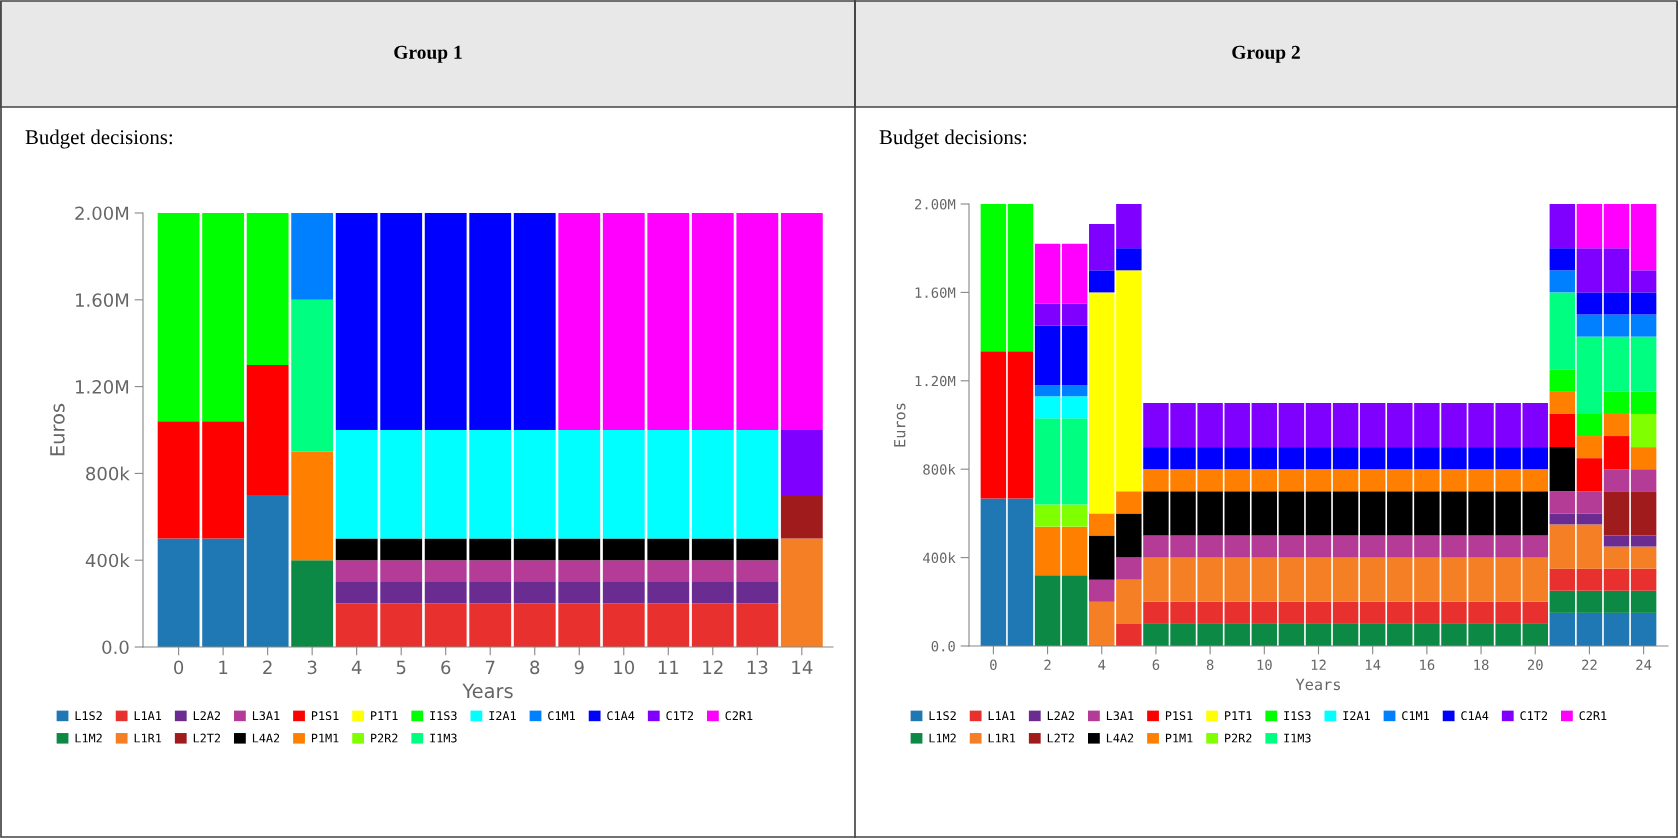  I want to click on legend-label: L4A2, so click(1120, 738).